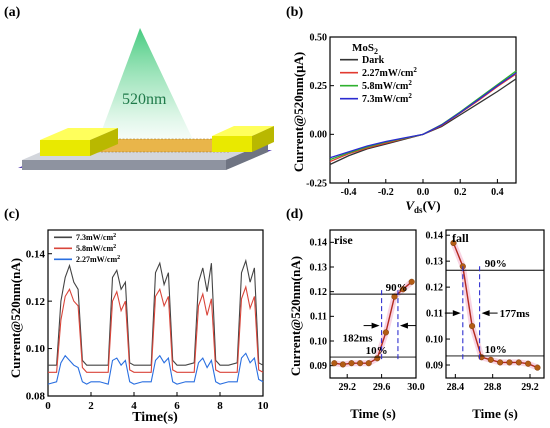 Image resolution: width=550 pixels, height=428 pixels. Describe the element at coordinates (382, 387) in the screenshot. I see `x-tick-label: 29.6` at that location.